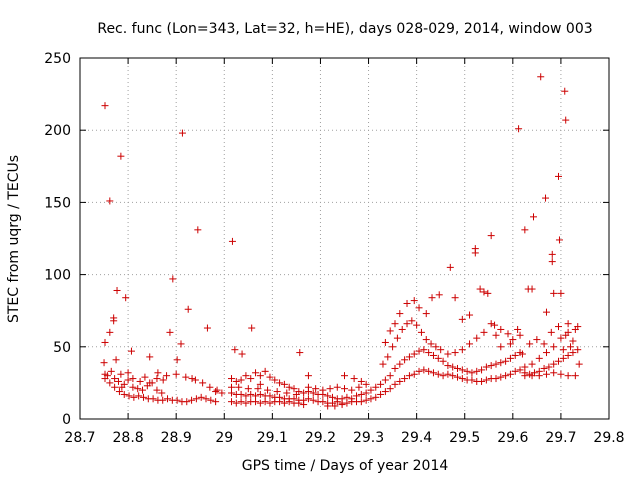 This screenshot has width=640, height=480. I want to click on x-tick-label: 29.8, so click(608, 438).